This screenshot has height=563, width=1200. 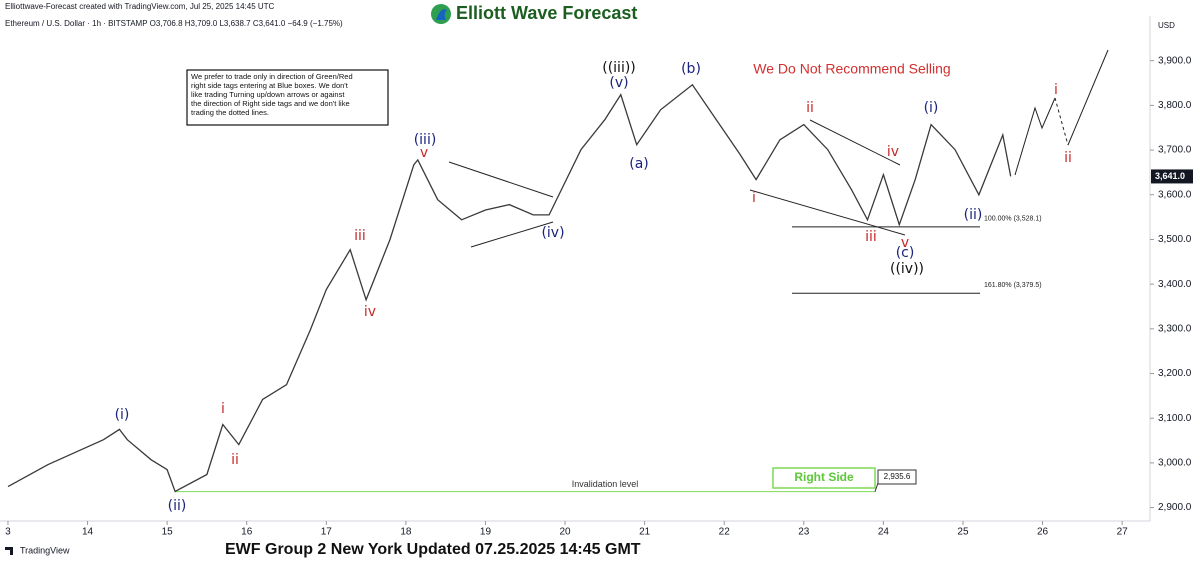 I want to click on y-tick-label: 3,700.0, so click(x=1175, y=150).